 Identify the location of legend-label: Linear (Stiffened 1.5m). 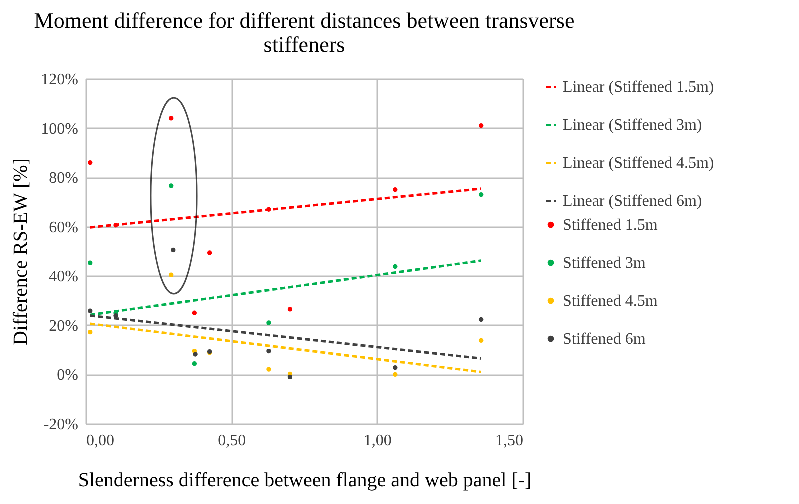
(638, 87).